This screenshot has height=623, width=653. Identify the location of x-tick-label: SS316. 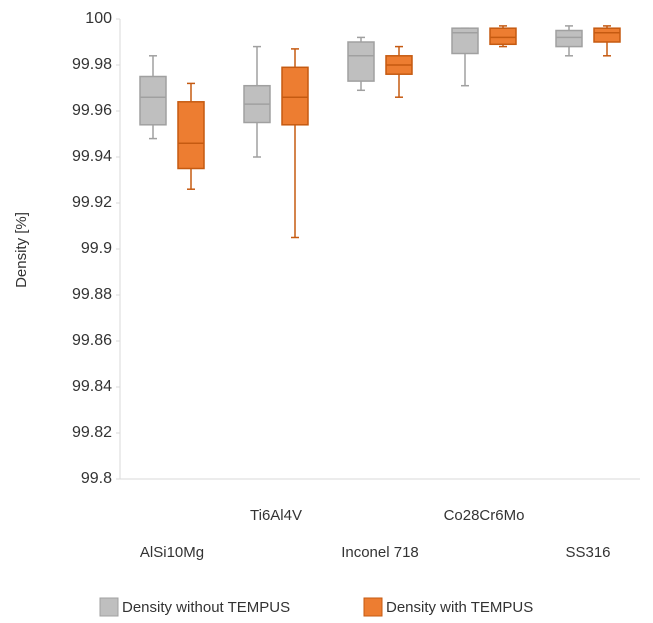
(587, 552).